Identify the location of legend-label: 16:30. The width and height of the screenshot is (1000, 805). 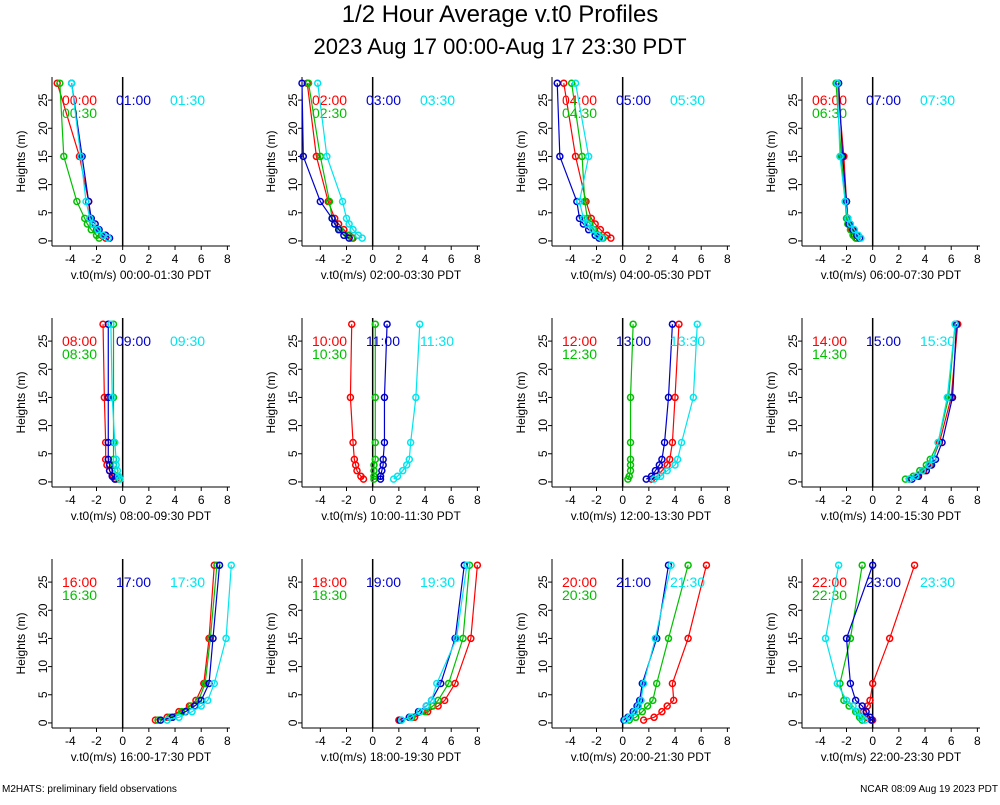
(79, 595).